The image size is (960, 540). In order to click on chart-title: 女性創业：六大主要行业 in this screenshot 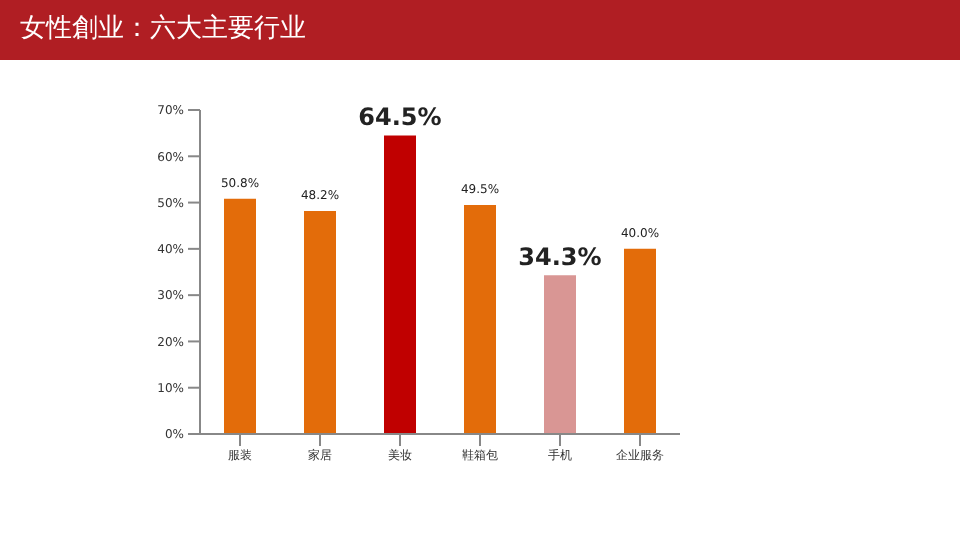, I will do `click(480, 30)`.